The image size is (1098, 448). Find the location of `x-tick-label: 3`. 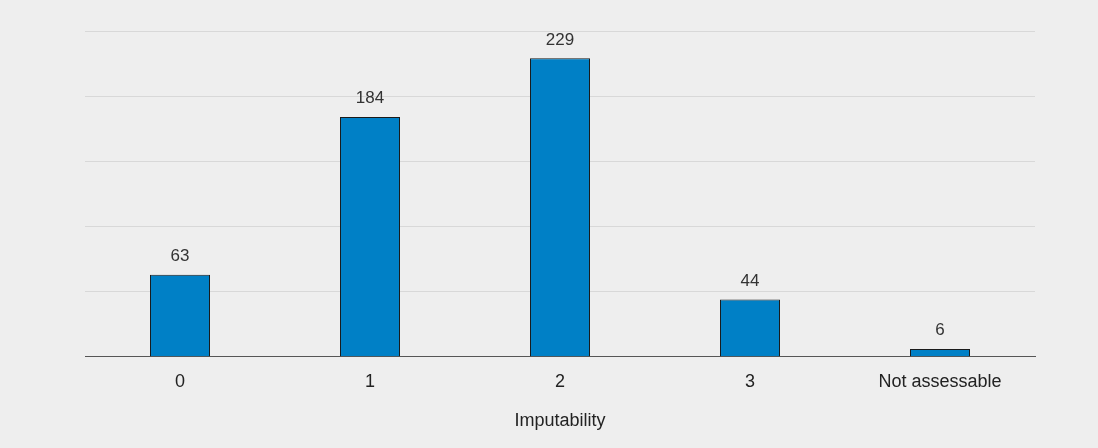

x-tick-label: 3 is located at coordinates (750, 380).